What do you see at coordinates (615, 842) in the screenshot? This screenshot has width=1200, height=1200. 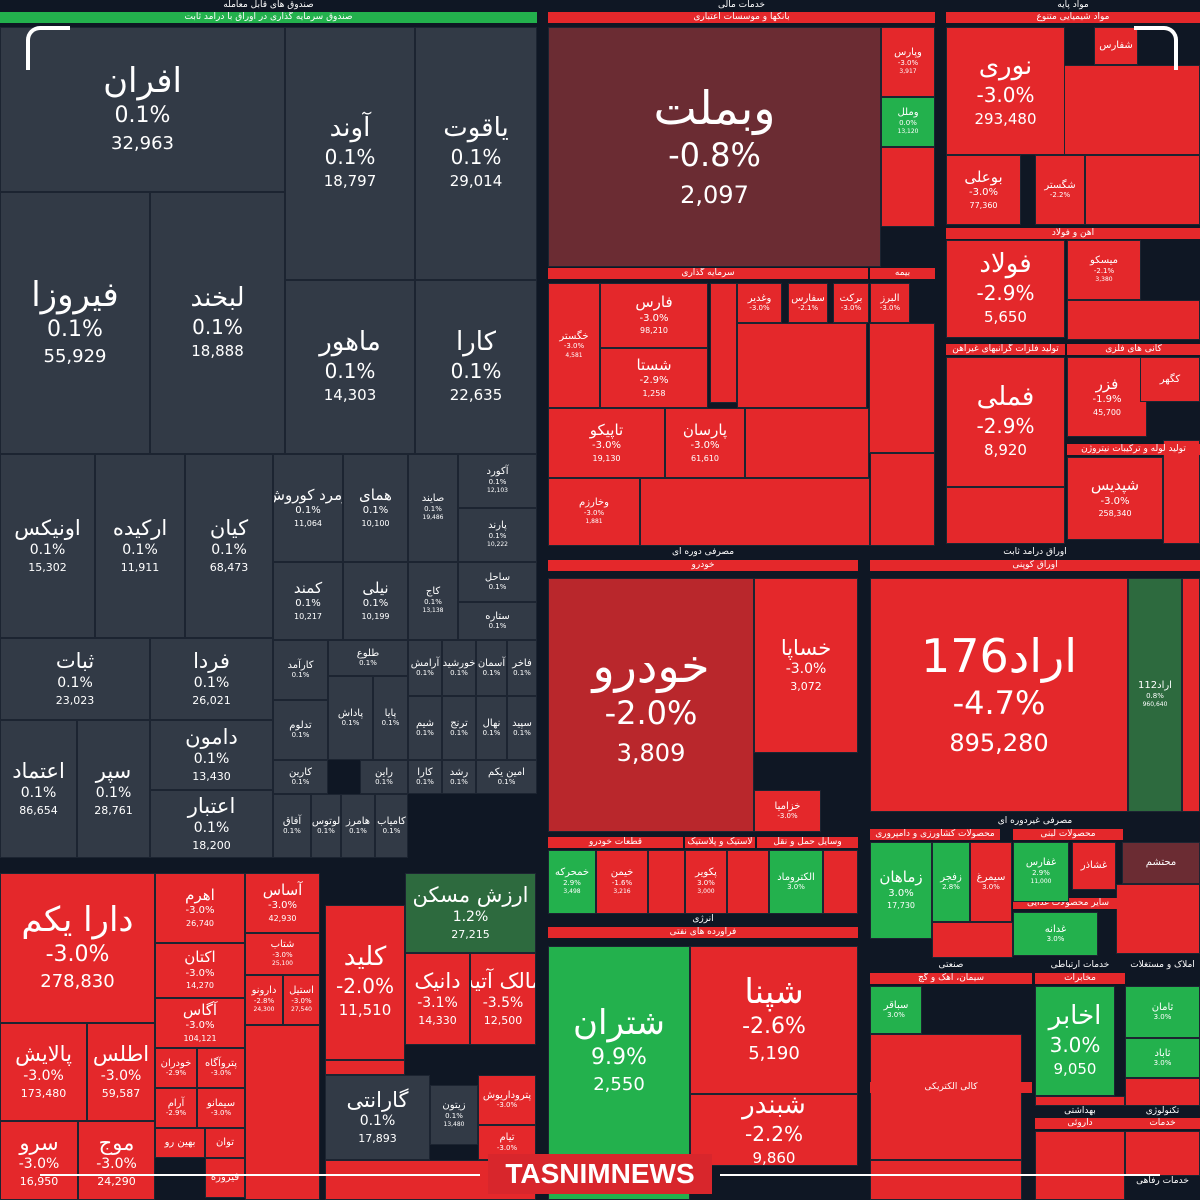 I see `subsector-header: قطعات خودرو` at bounding box center [615, 842].